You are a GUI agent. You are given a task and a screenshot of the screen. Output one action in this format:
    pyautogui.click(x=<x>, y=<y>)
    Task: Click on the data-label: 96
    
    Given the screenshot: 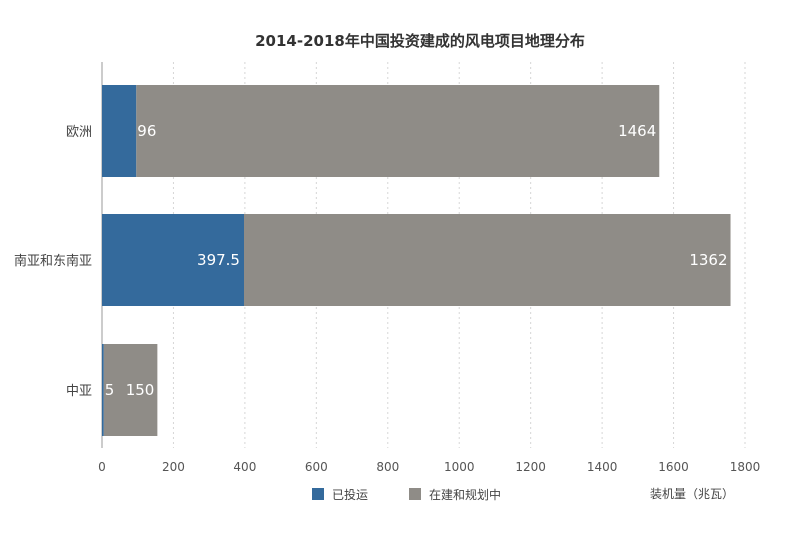 What is the action you would take?
    pyautogui.click(x=146, y=131)
    